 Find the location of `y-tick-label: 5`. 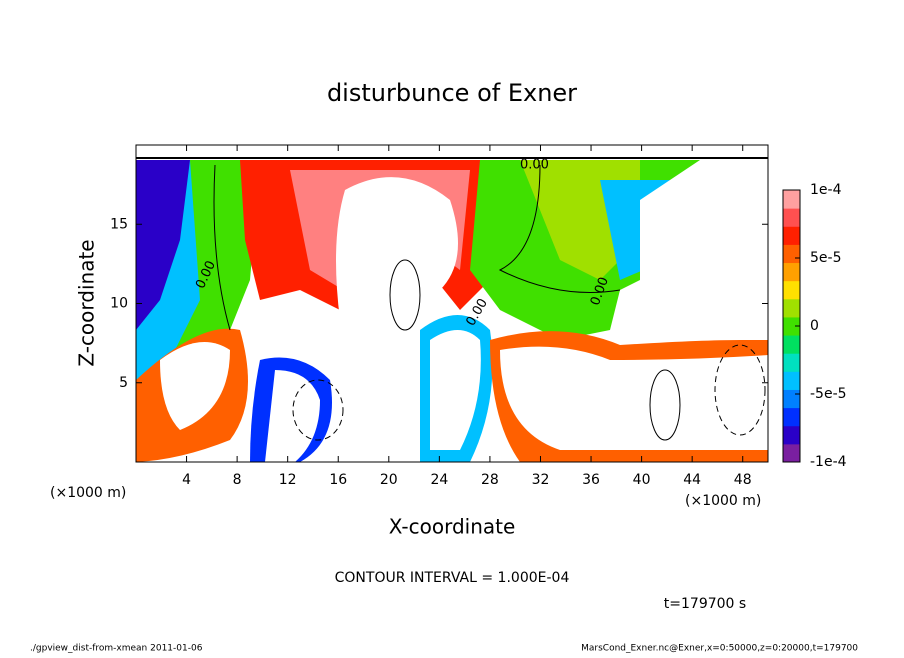

y-tick-label: 5 is located at coordinates (123, 383).